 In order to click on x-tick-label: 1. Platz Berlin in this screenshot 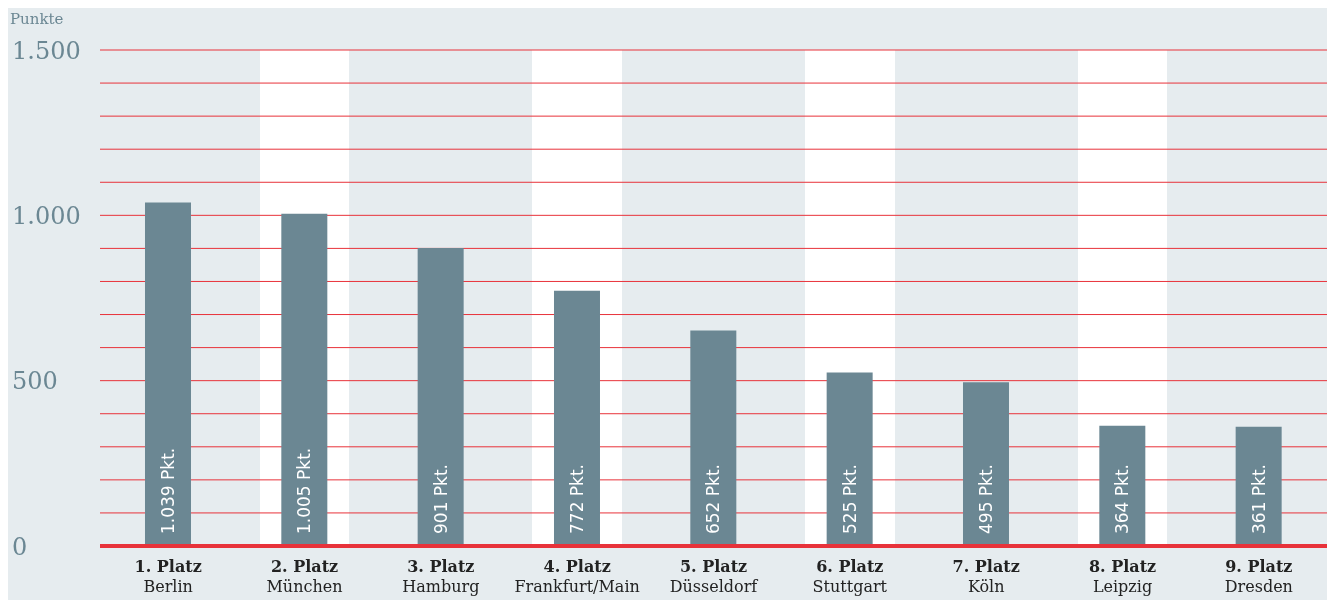, I will do `click(168, 576)`.